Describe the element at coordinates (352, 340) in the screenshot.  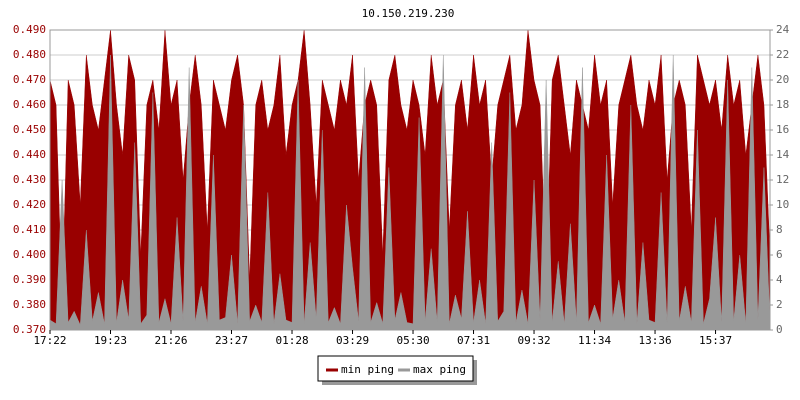
I see `x-tick-label: 03:29` at that location.